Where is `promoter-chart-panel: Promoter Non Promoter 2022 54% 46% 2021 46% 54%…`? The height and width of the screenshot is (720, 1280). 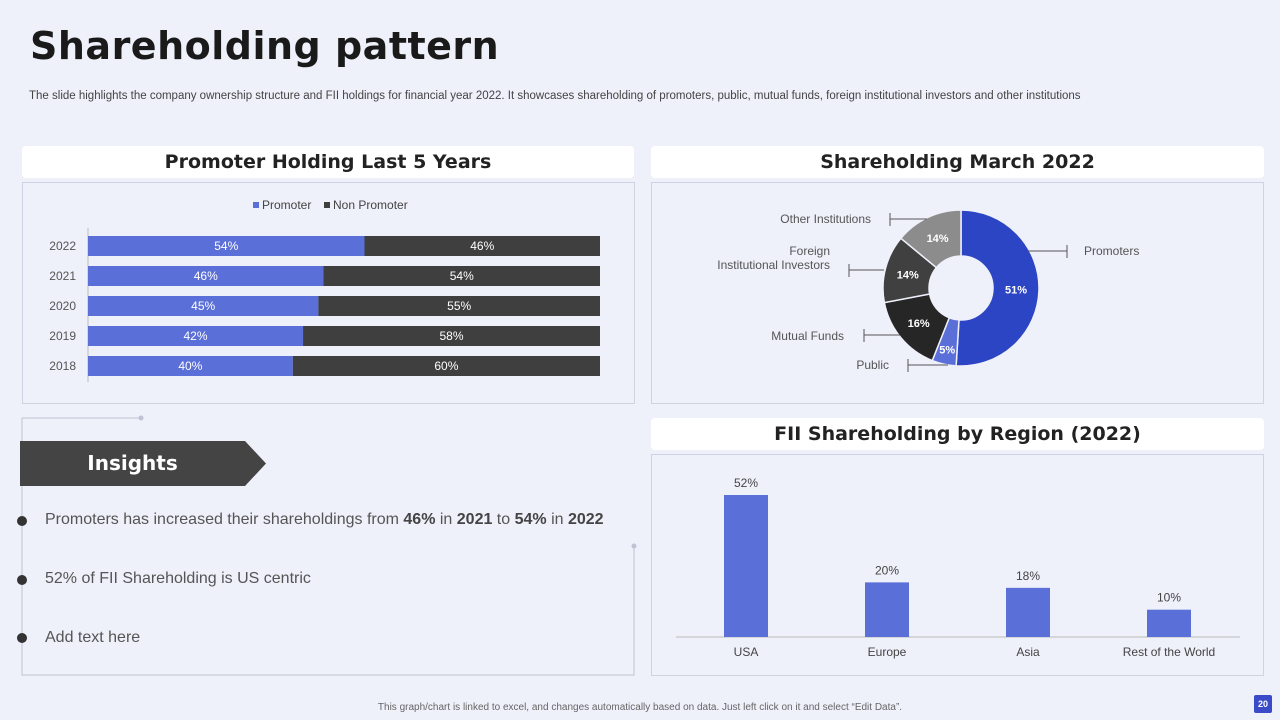
promoter-chart-panel: Promoter Non Promoter 2022 54% 46% 2021 46% 54%… is located at coordinates (328, 293).